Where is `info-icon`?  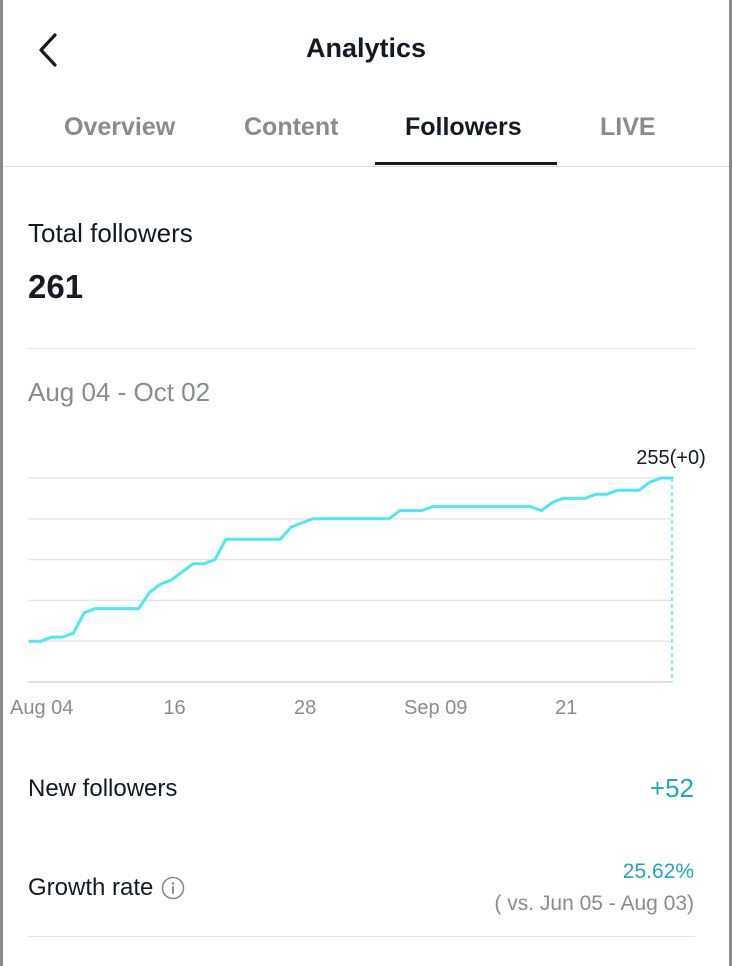
info-icon is located at coordinates (173, 888).